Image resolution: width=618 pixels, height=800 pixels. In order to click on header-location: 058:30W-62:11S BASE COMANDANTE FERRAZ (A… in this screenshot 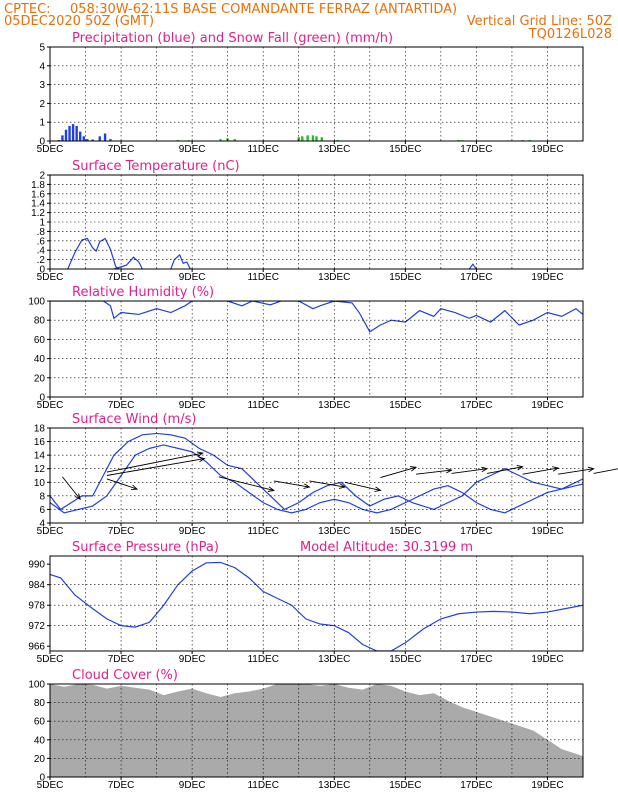, I will do `click(263, 9)`.